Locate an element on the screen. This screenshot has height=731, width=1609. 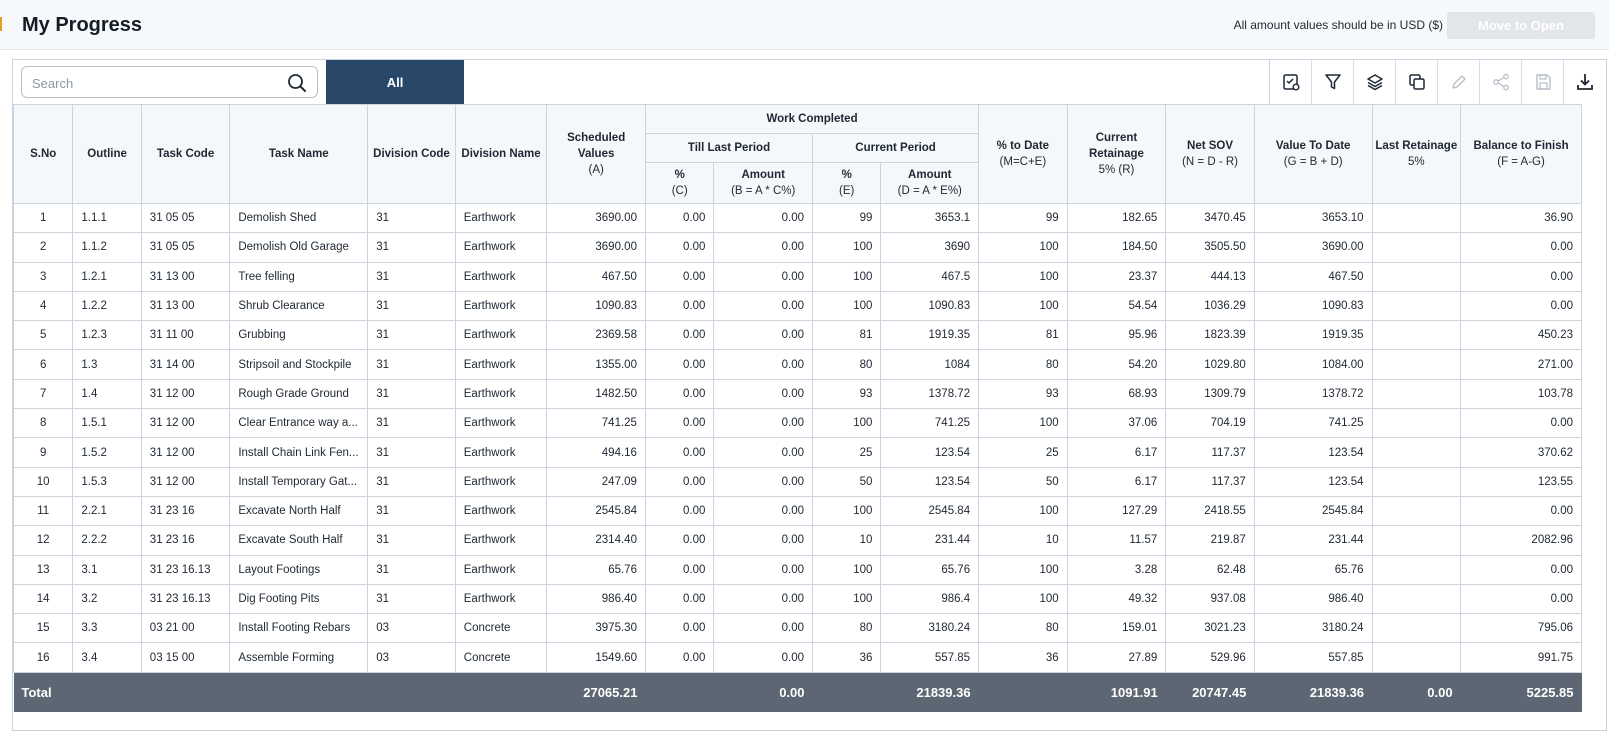
cell-cp-pct: 81 is located at coordinates (847, 335).